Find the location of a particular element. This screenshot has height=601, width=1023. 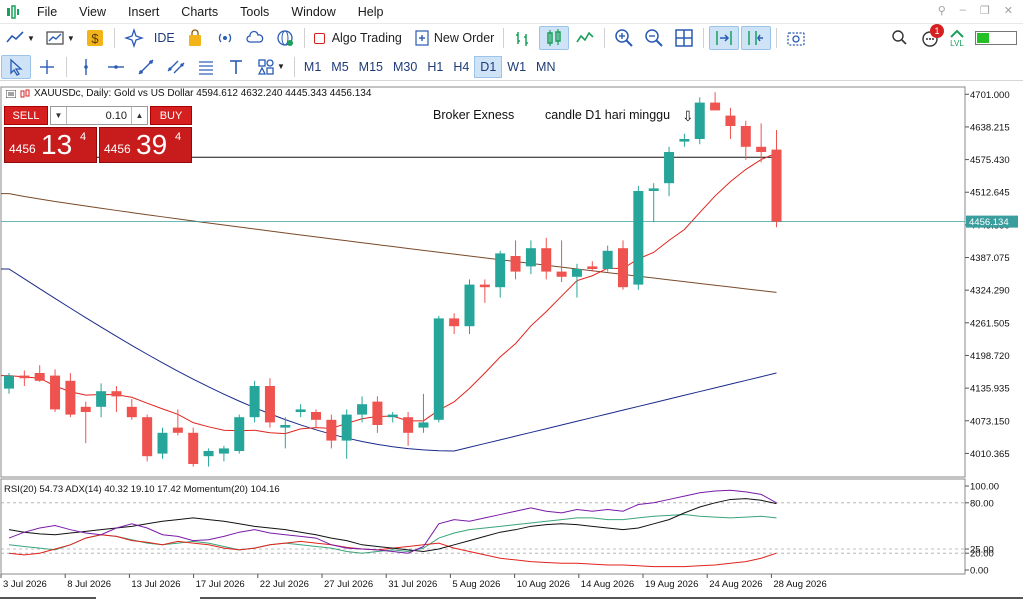

time-axis-label: 10 Aug 2026 is located at coordinates (543, 584).